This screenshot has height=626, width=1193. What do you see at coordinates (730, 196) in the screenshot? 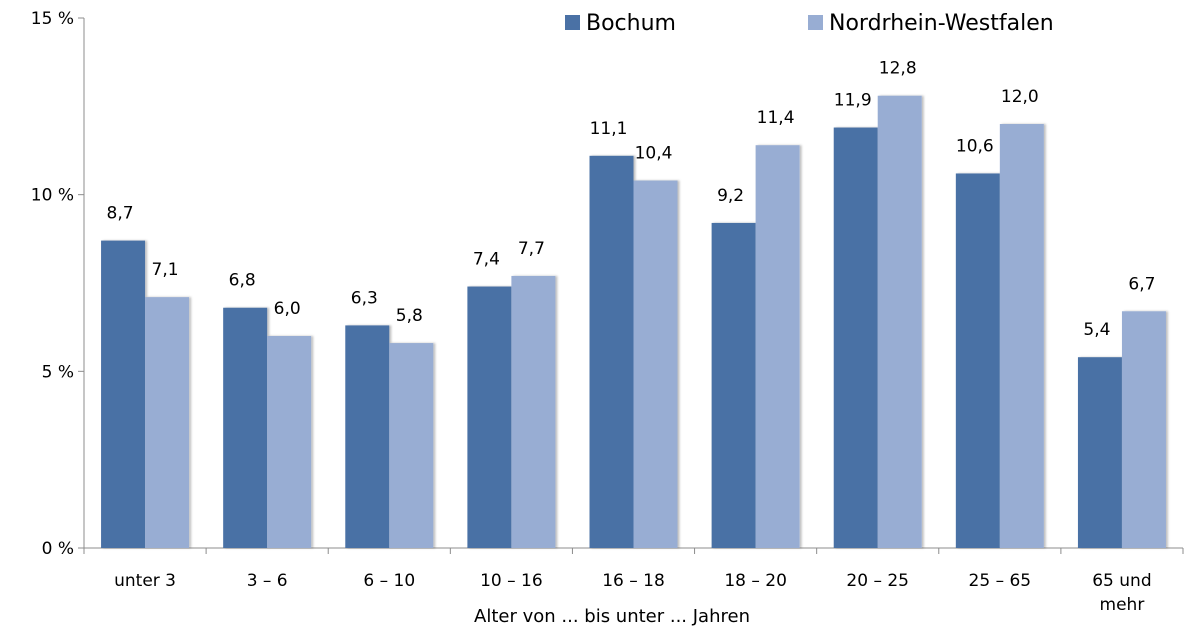
I see `data-label: 9,2` at bounding box center [730, 196].